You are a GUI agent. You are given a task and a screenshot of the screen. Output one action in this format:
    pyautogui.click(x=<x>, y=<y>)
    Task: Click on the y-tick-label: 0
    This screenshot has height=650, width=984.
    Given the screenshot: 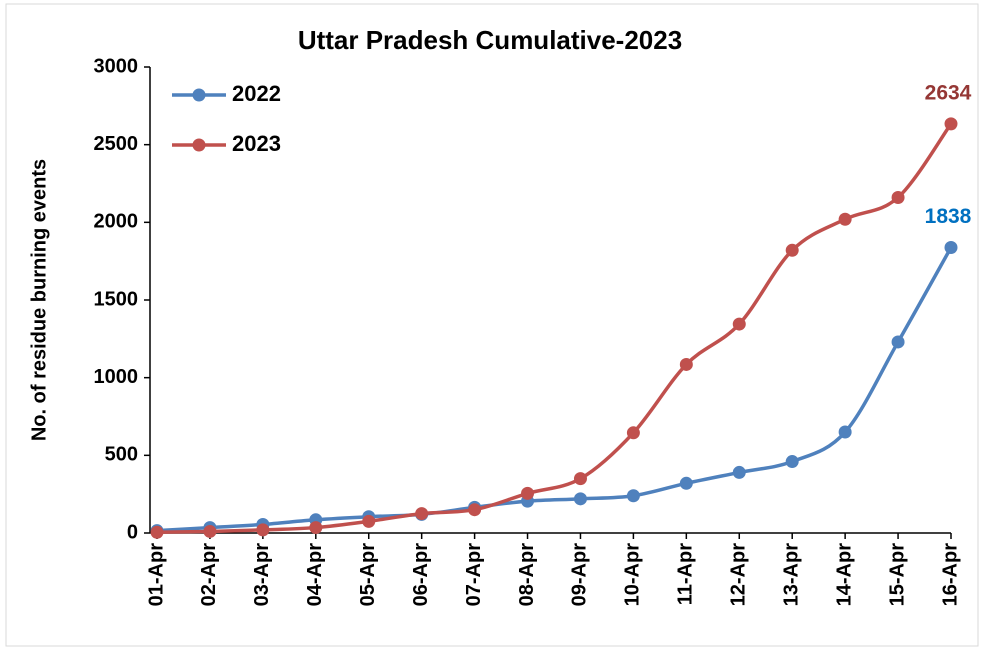 What is the action you would take?
    pyautogui.click(x=132, y=532)
    